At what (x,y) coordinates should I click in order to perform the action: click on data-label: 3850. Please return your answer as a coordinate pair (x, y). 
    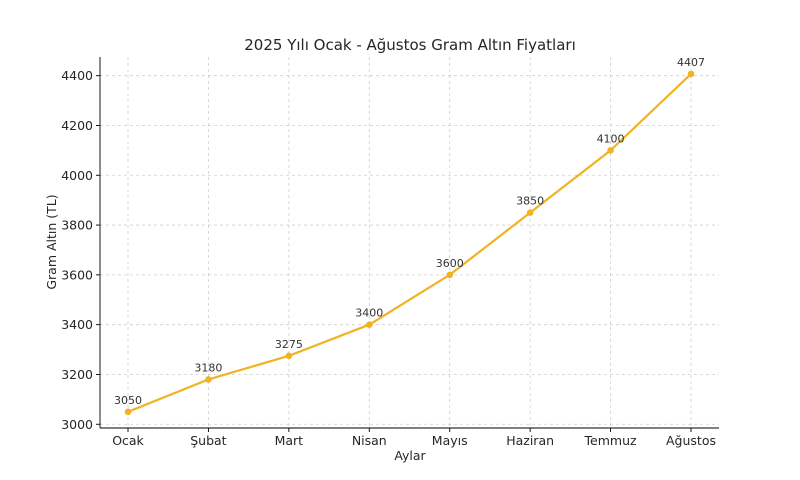
    Looking at the image, I should click on (530, 201).